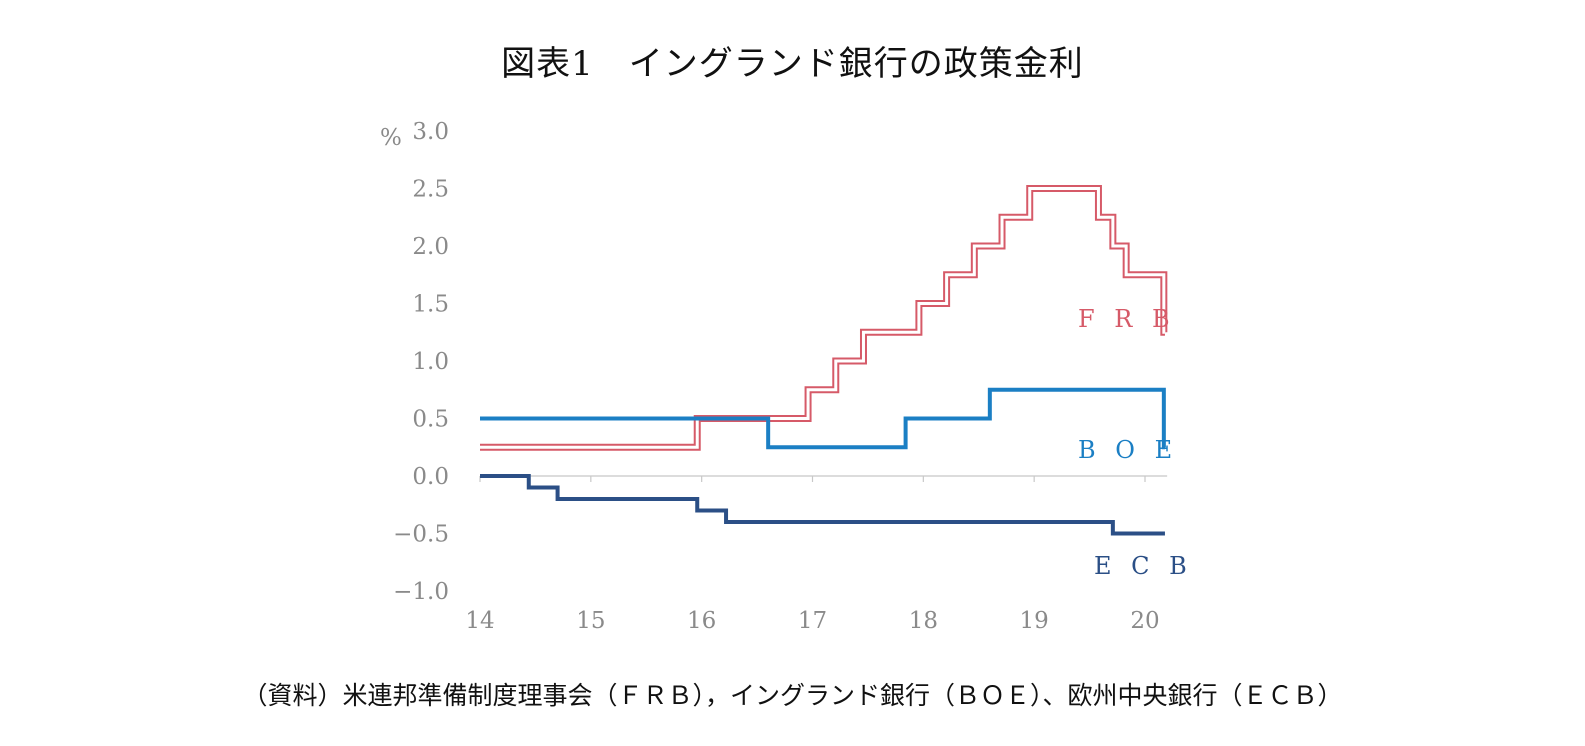 The width and height of the screenshot is (1585, 746). Describe the element at coordinates (421, 592) in the screenshot. I see `y-tick-label: −1.0` at that location.